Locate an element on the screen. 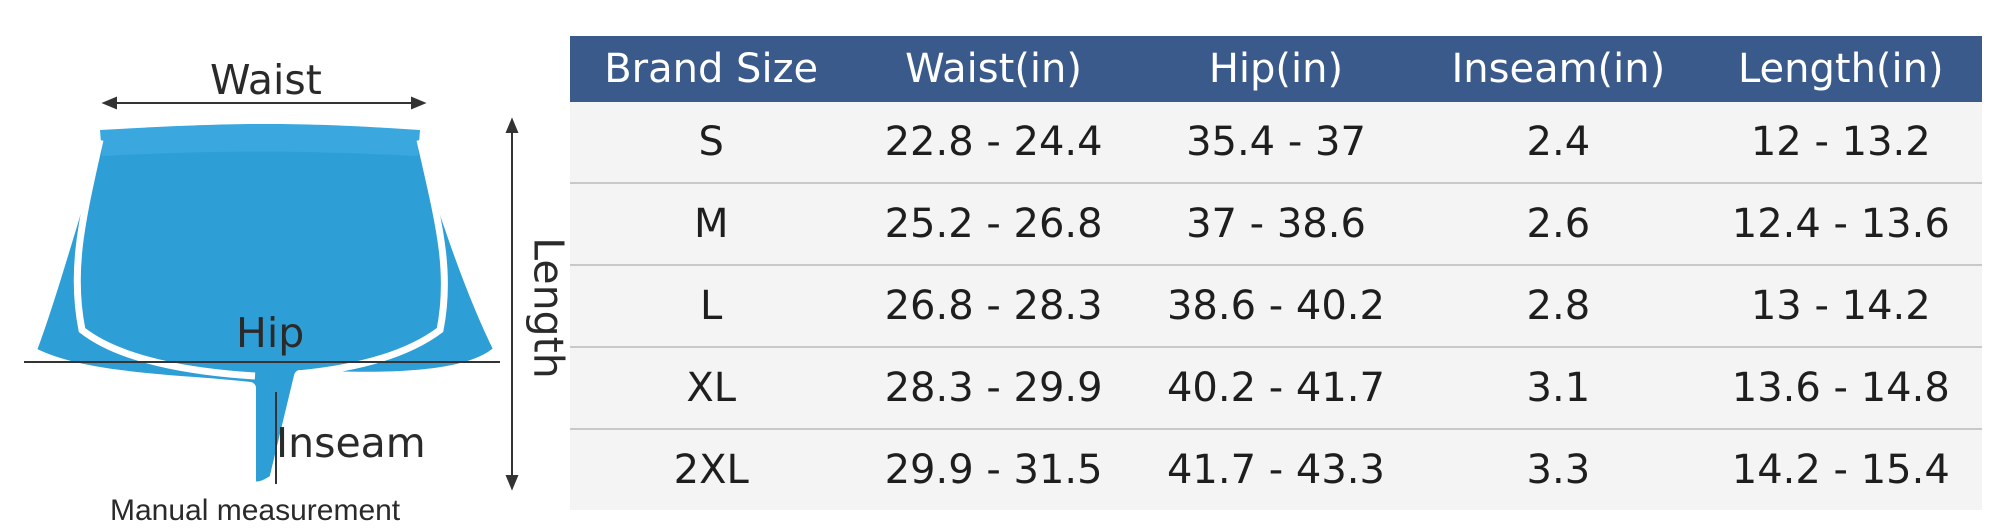 The width and height of the screenshot is (2000, 528). cell-hip: 38.6 - 40.2 is located at coordinates (1276, 305).